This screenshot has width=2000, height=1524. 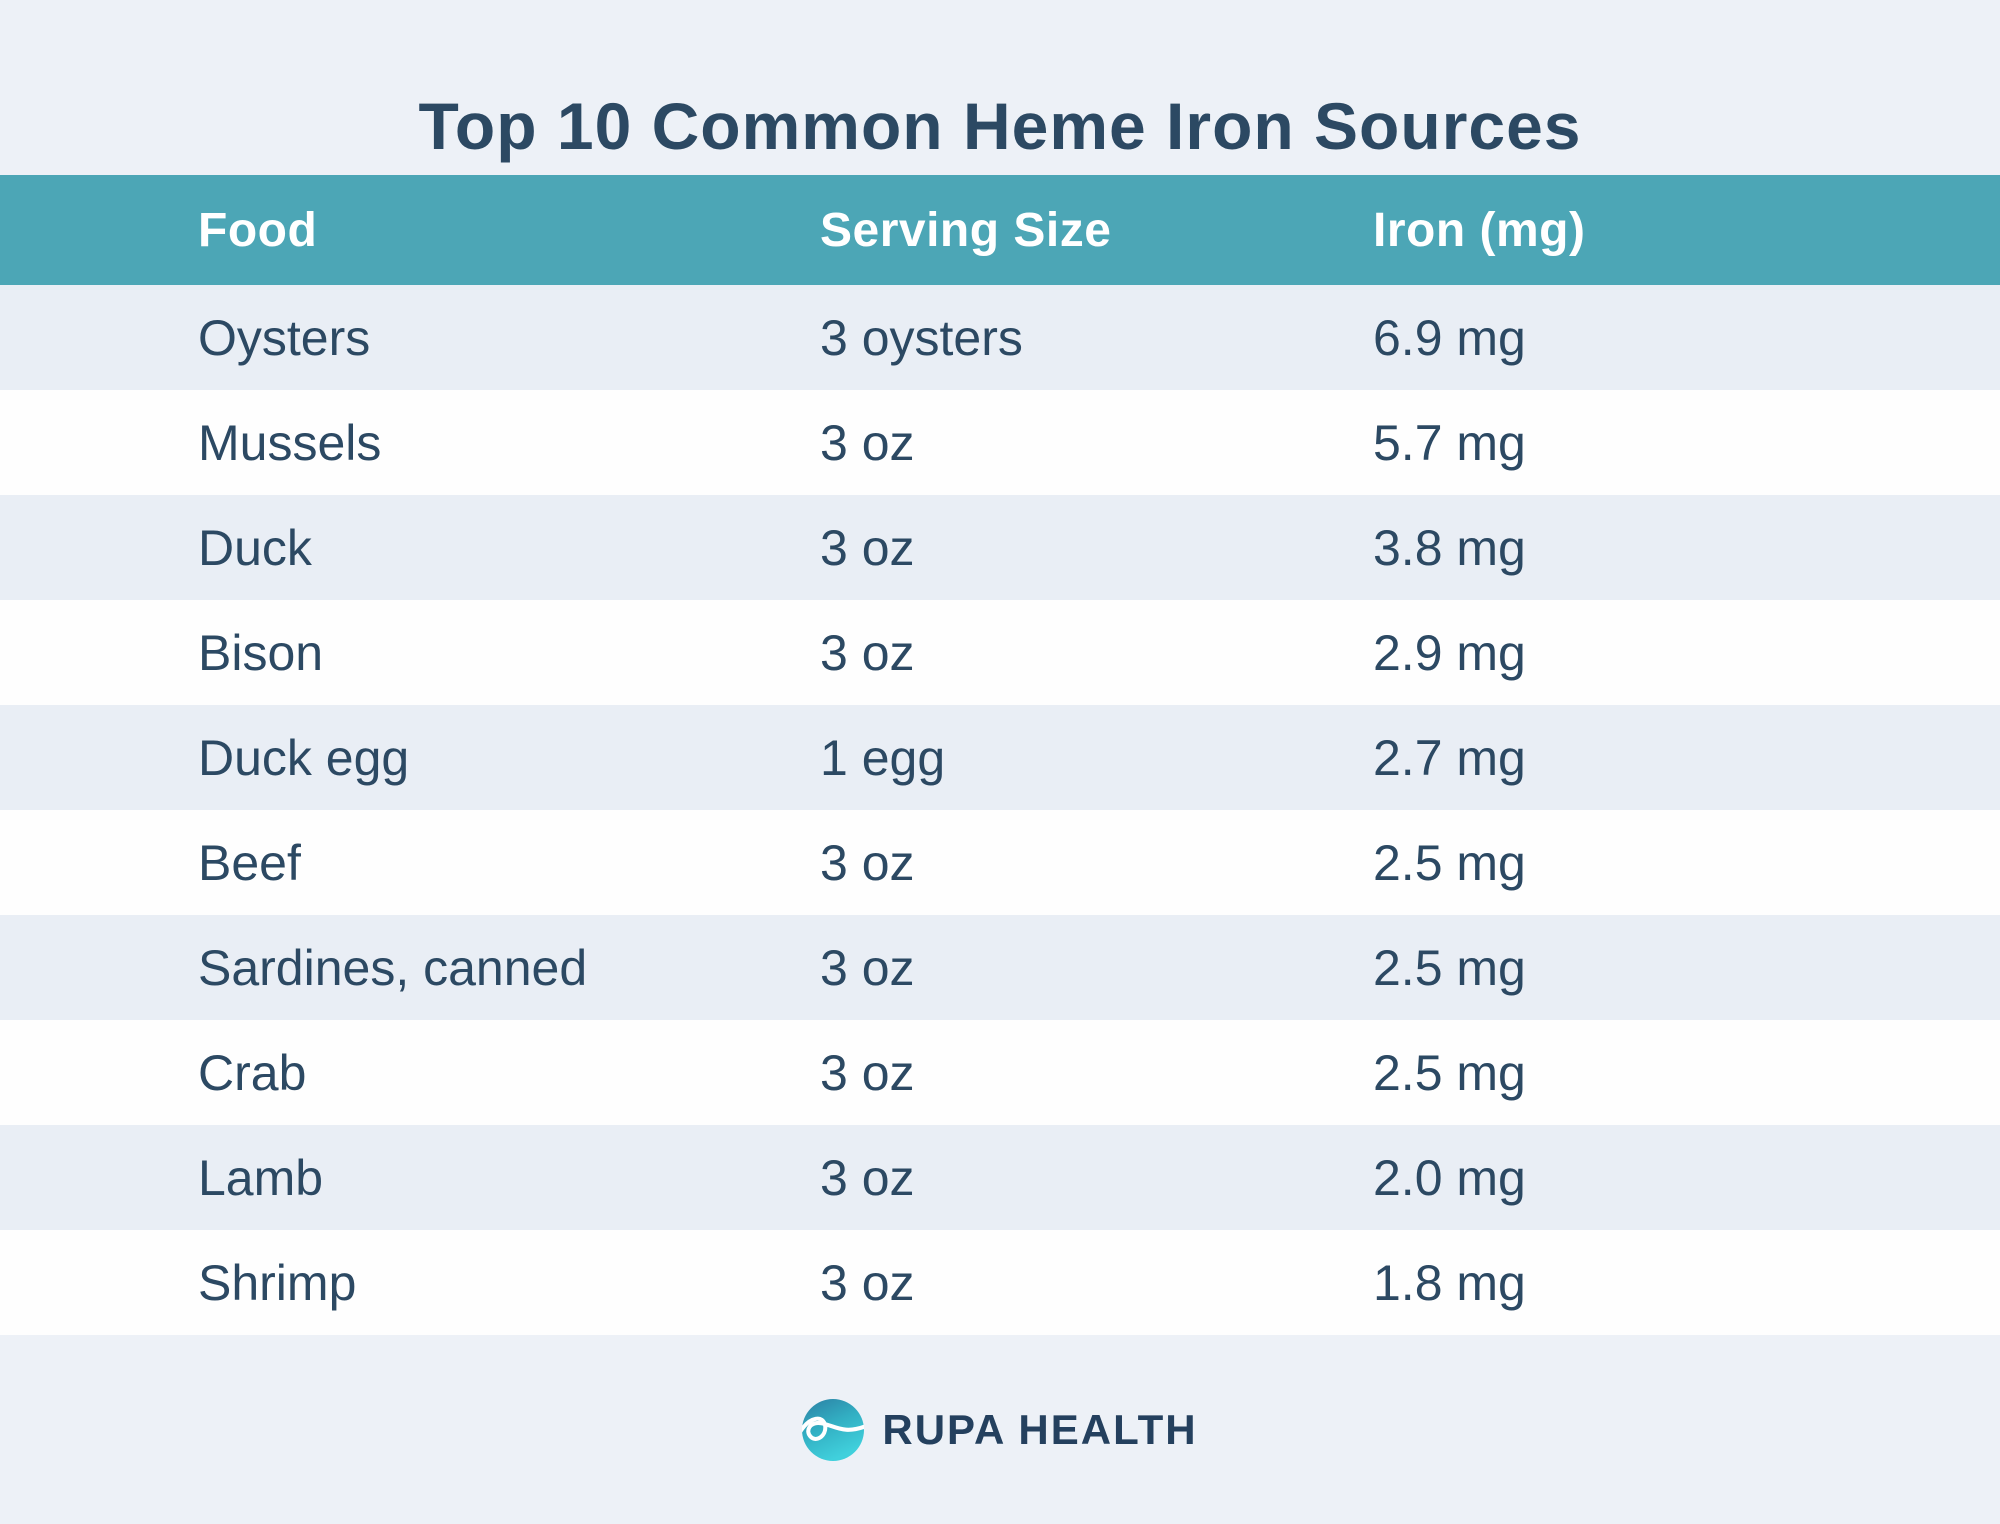 What do you see at coordinates (1479, 230) in the screenshot?
I see `column-header-iron: Iron (mg)` at bounding box center [1479, 230].